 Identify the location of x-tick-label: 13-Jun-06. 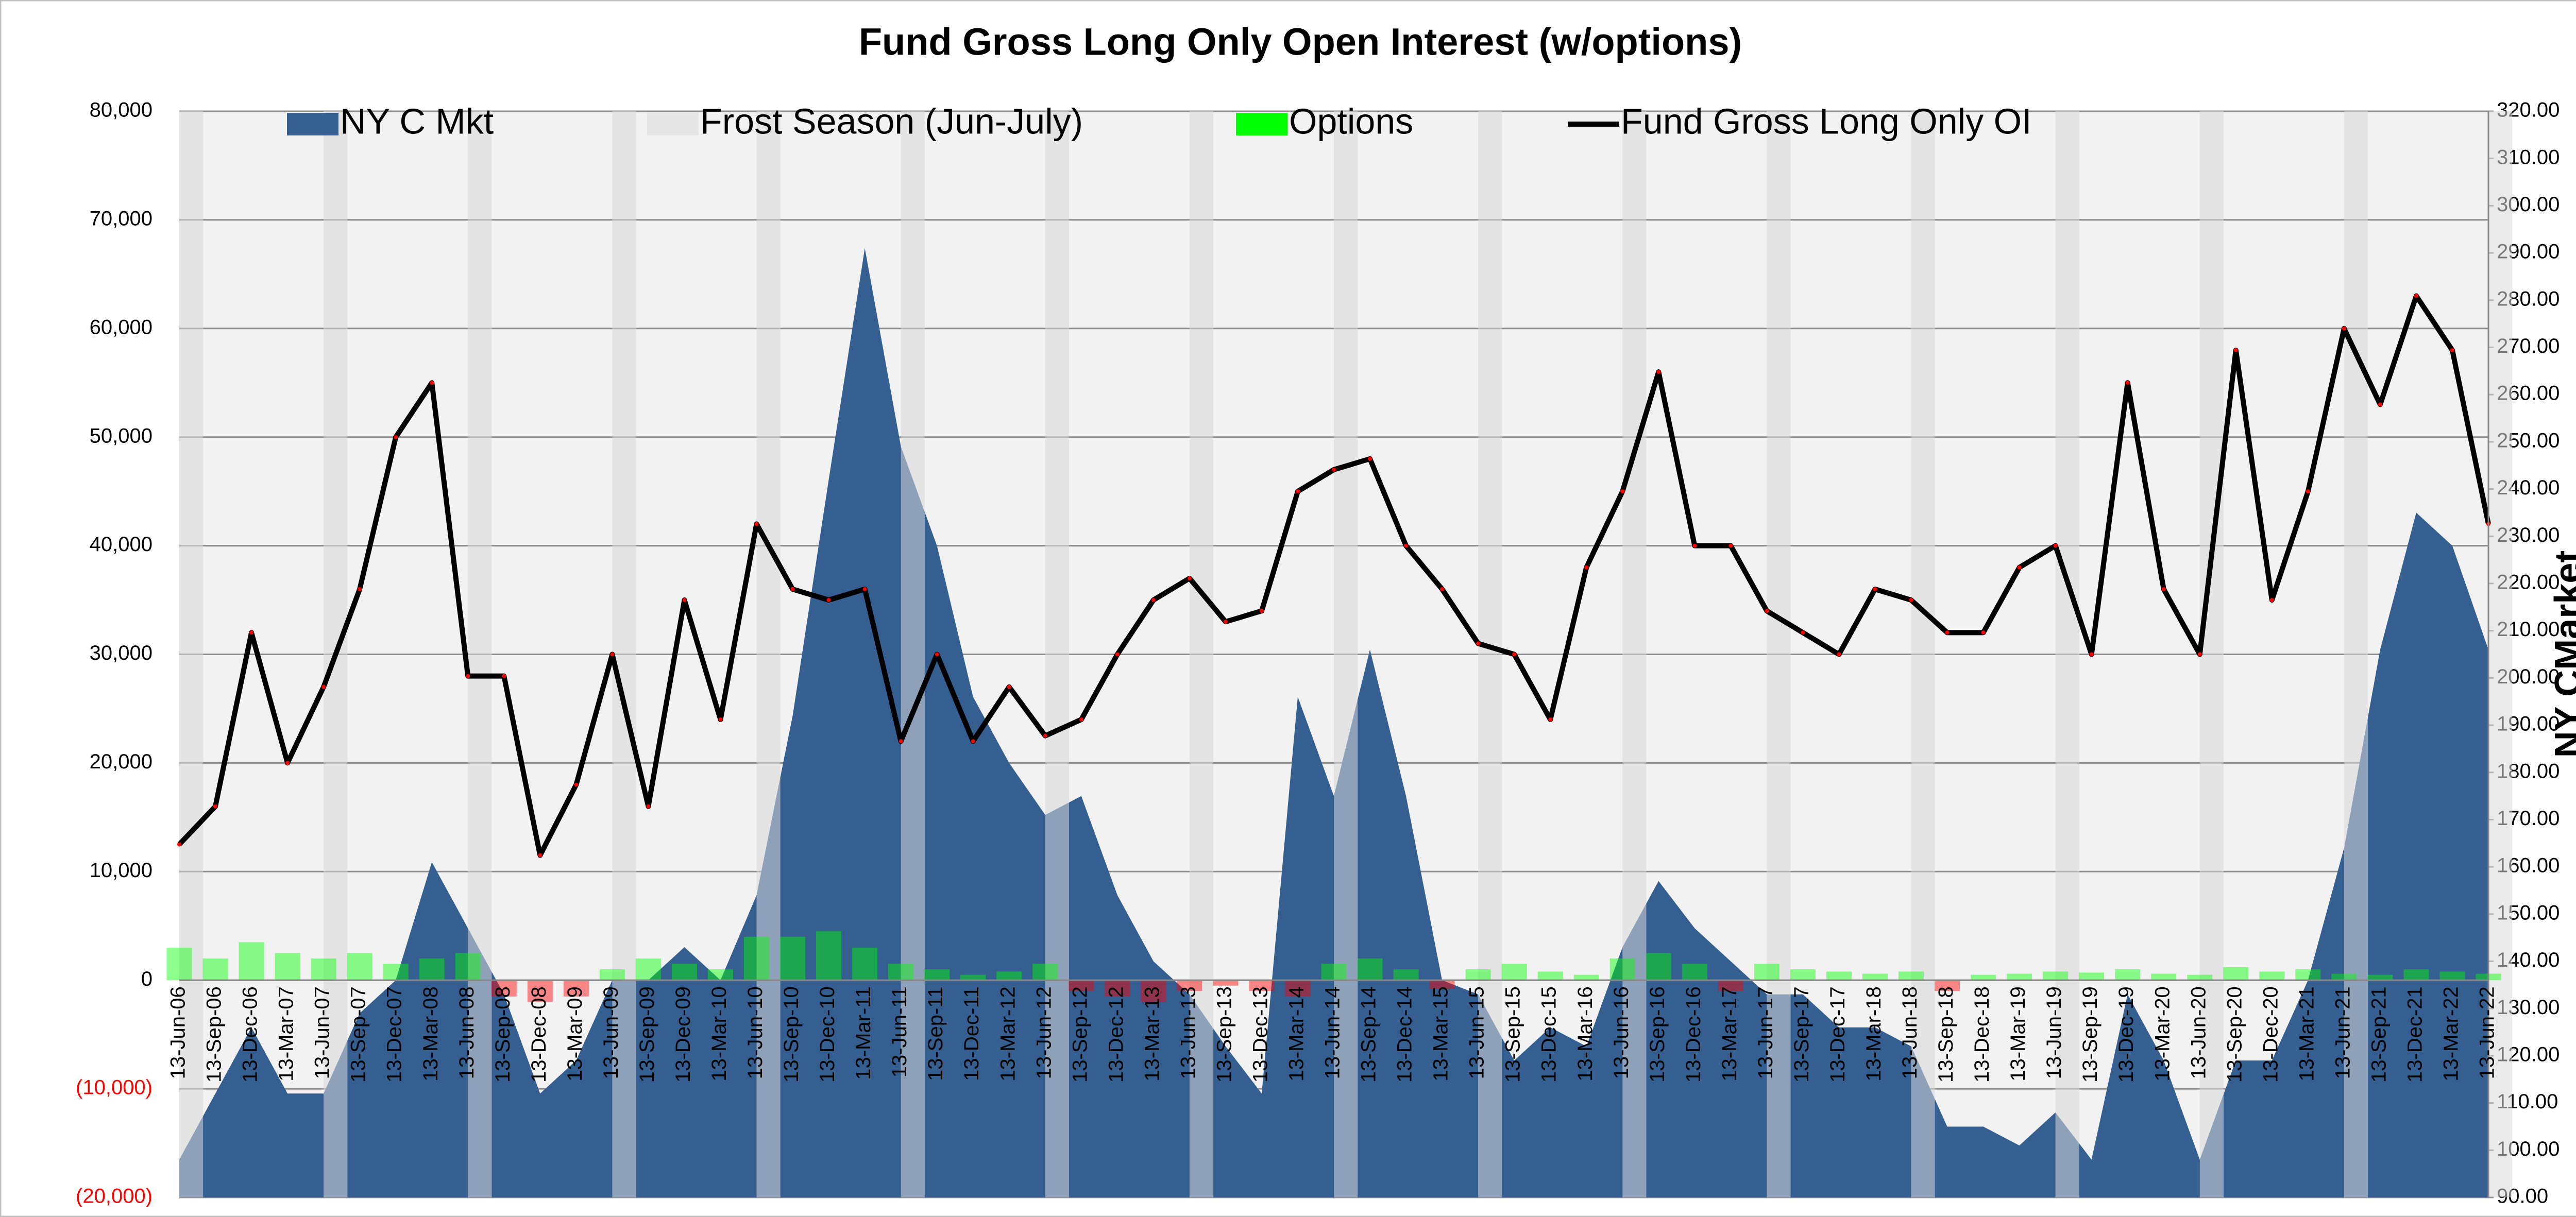
(178, 1032).